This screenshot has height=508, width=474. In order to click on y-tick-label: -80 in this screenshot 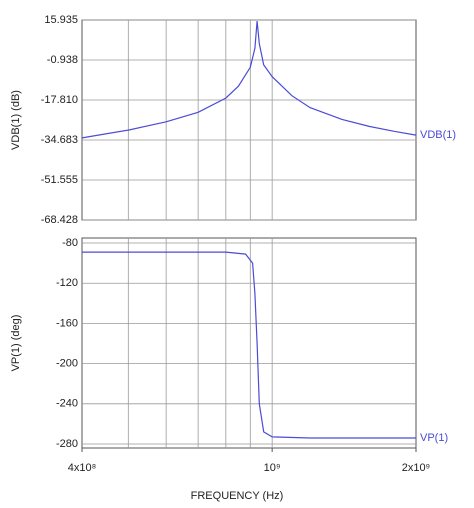, I will do `click(70, 243)`.